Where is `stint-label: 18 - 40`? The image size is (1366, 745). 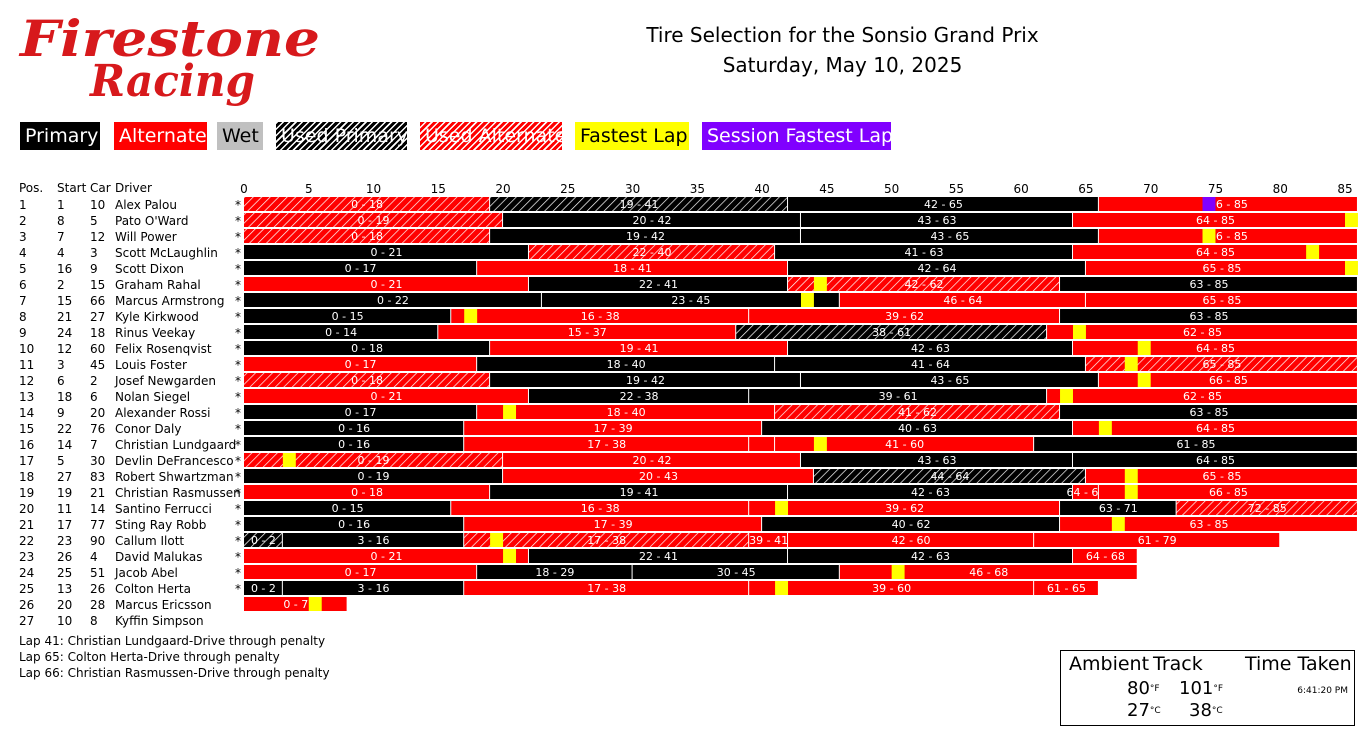 stint-label: 18 - 40 is located at coordinates (626, 364).